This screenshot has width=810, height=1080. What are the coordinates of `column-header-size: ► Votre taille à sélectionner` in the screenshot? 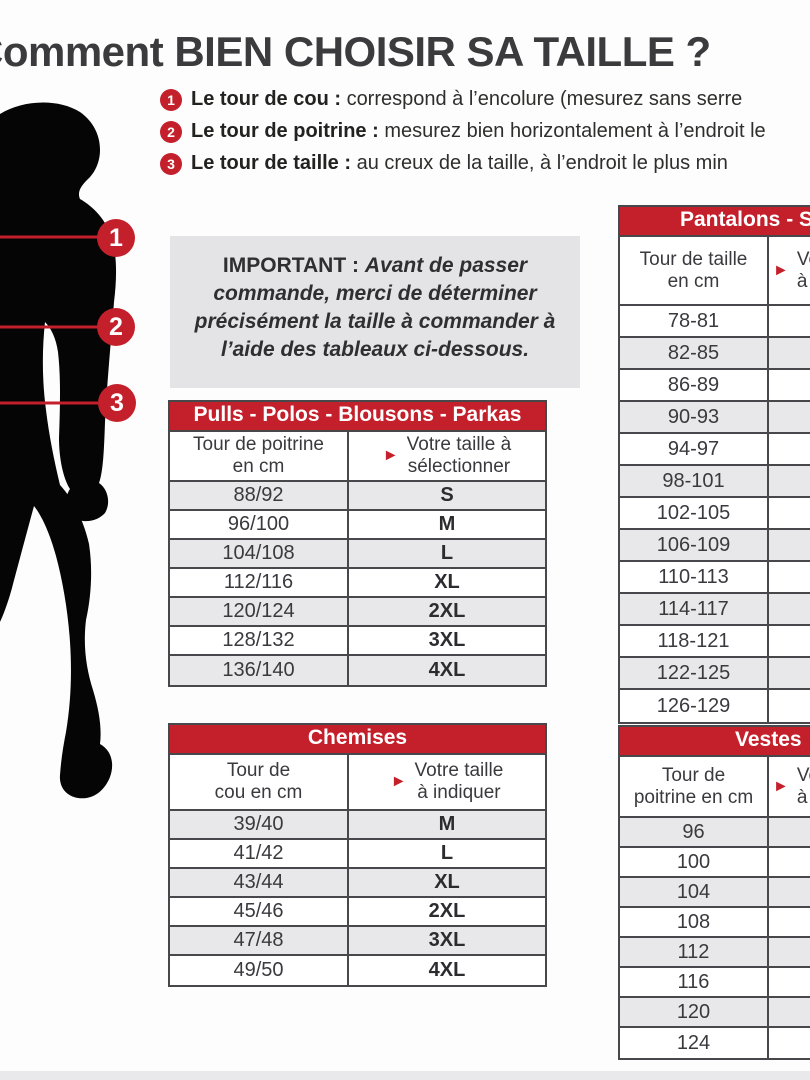 It's located at (447, 455).